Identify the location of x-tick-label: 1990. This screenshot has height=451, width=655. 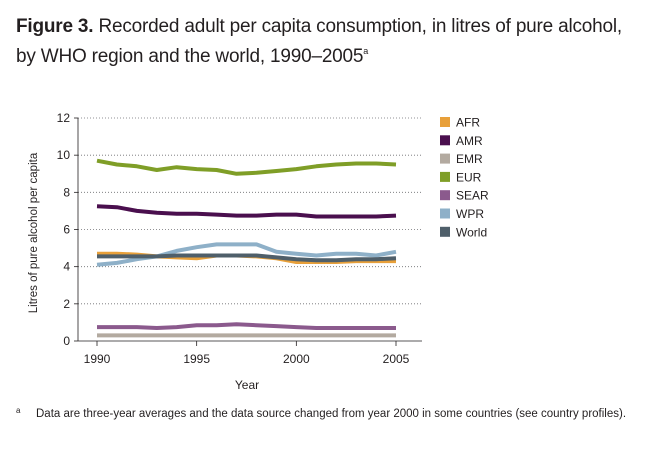
(97, 359).